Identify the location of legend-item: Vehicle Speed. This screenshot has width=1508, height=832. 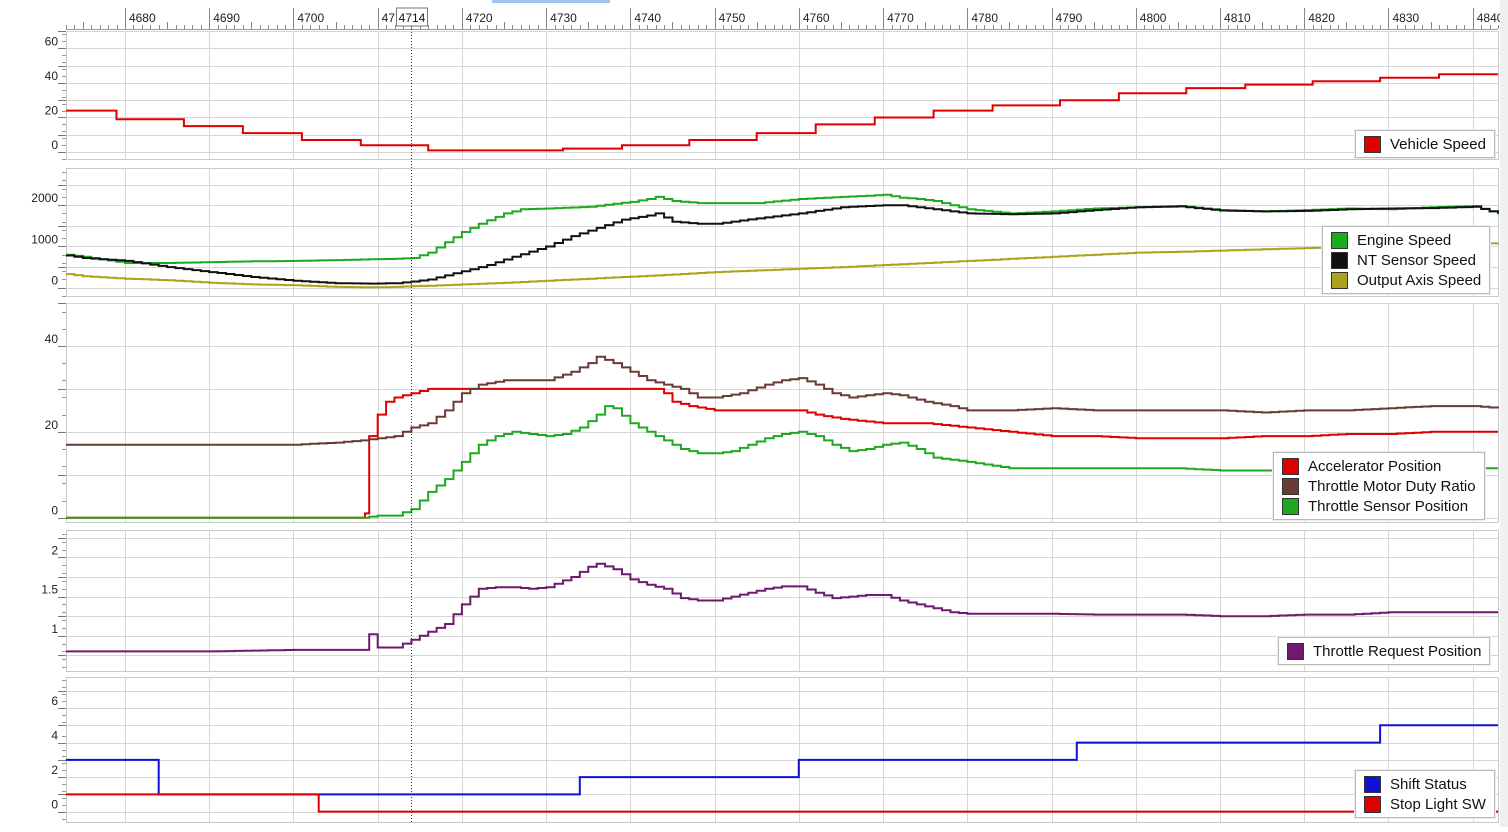
(1425, 144).